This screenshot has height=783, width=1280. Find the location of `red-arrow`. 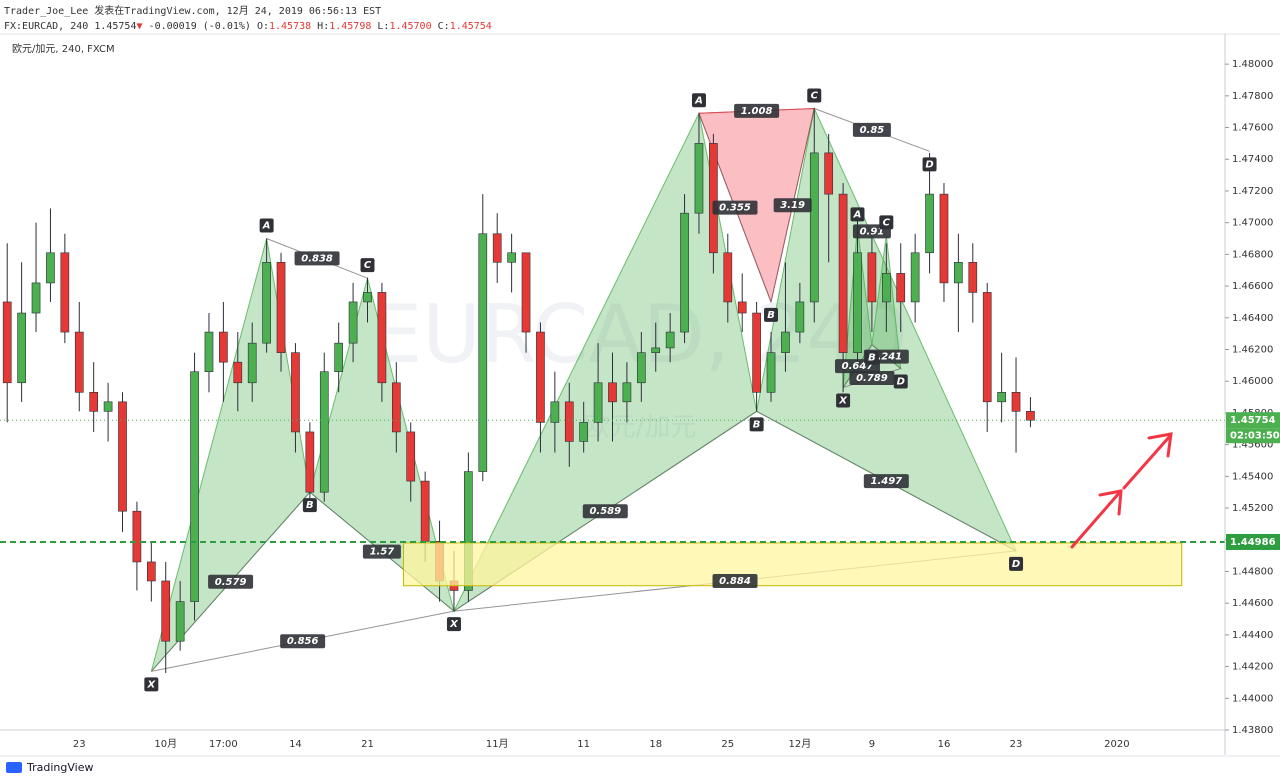

red-arrow is located at coordinates (1121, 490).